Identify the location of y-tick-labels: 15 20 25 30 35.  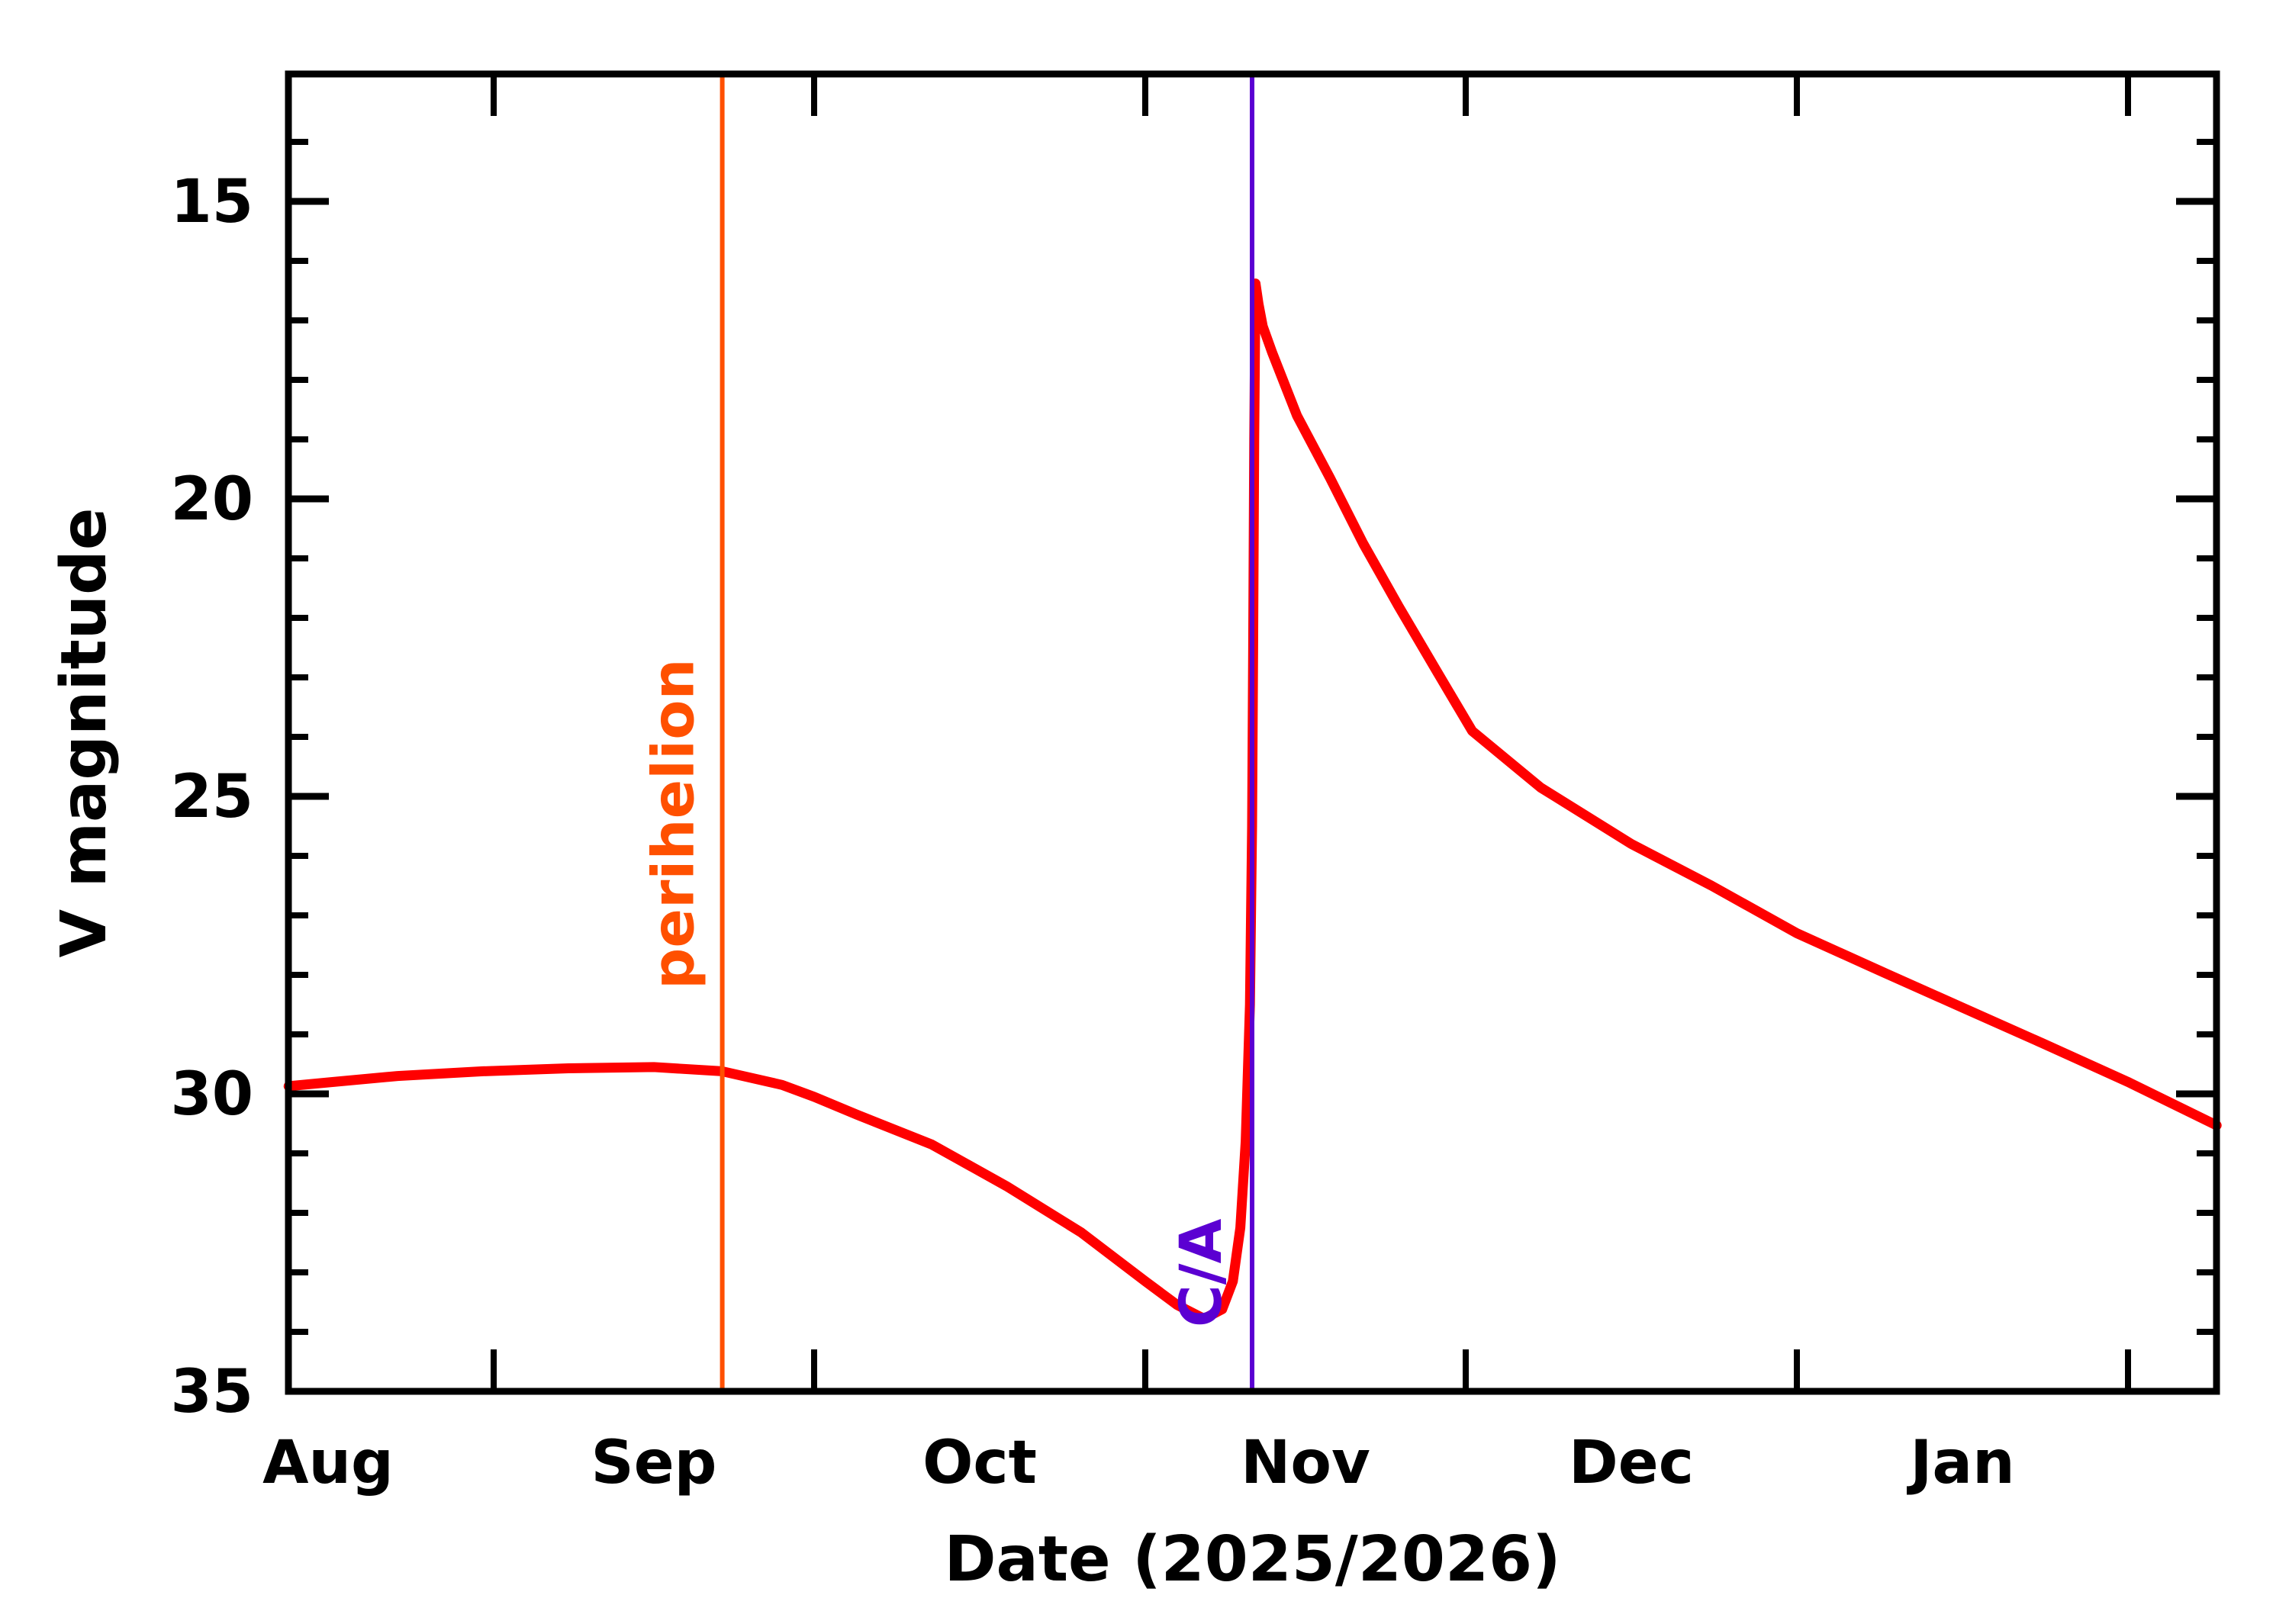
(211, 797).